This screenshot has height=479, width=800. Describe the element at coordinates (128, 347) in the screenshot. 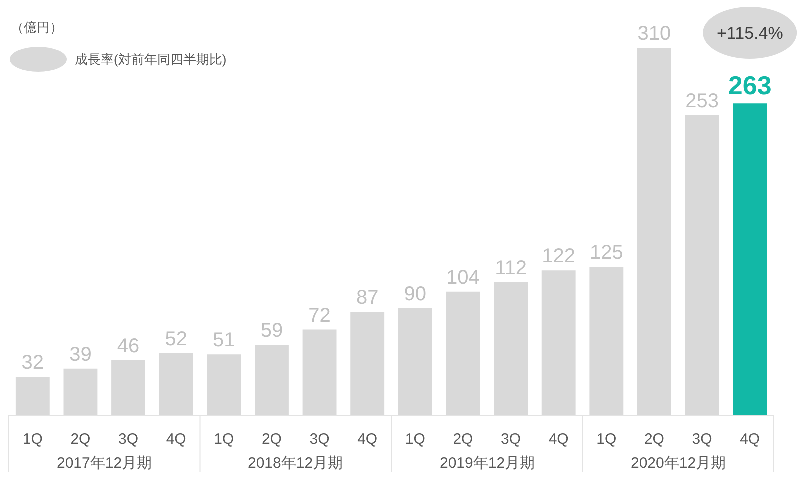

I see `data-label: 46` at that location.